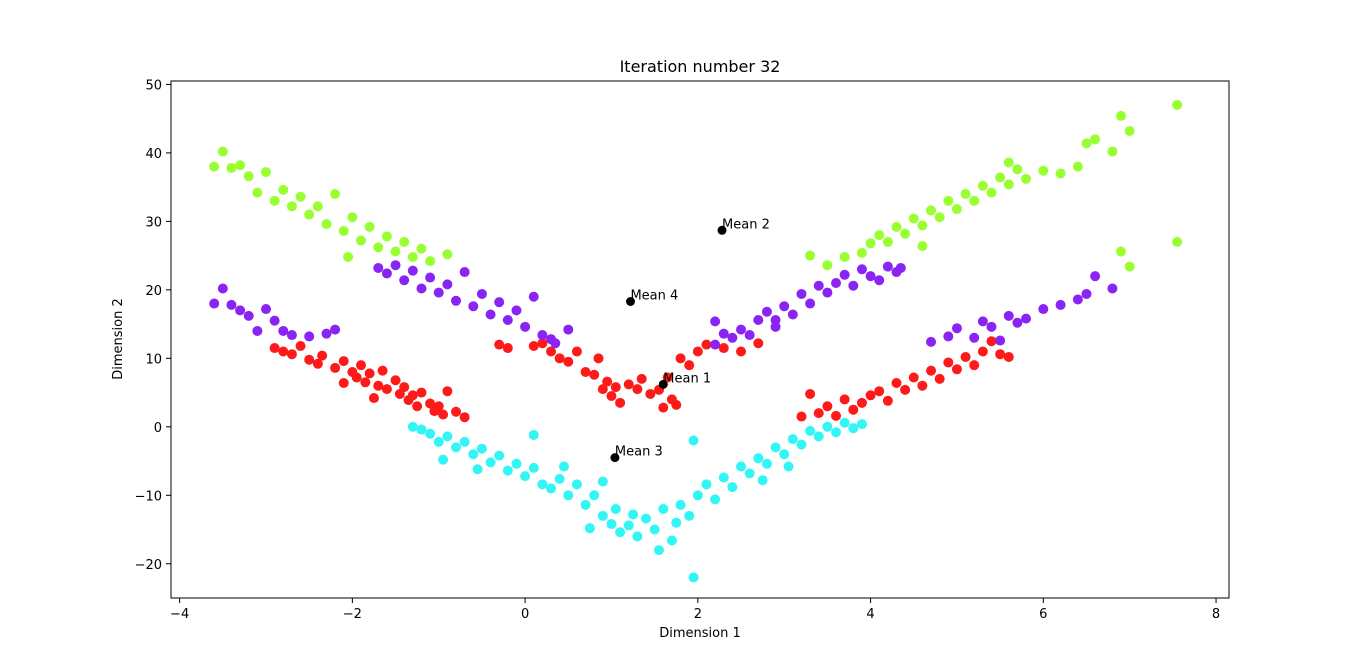  Describe the element at coordinates (148, 565) in the screenshot. I see `y-tick-label: −20` at that location.